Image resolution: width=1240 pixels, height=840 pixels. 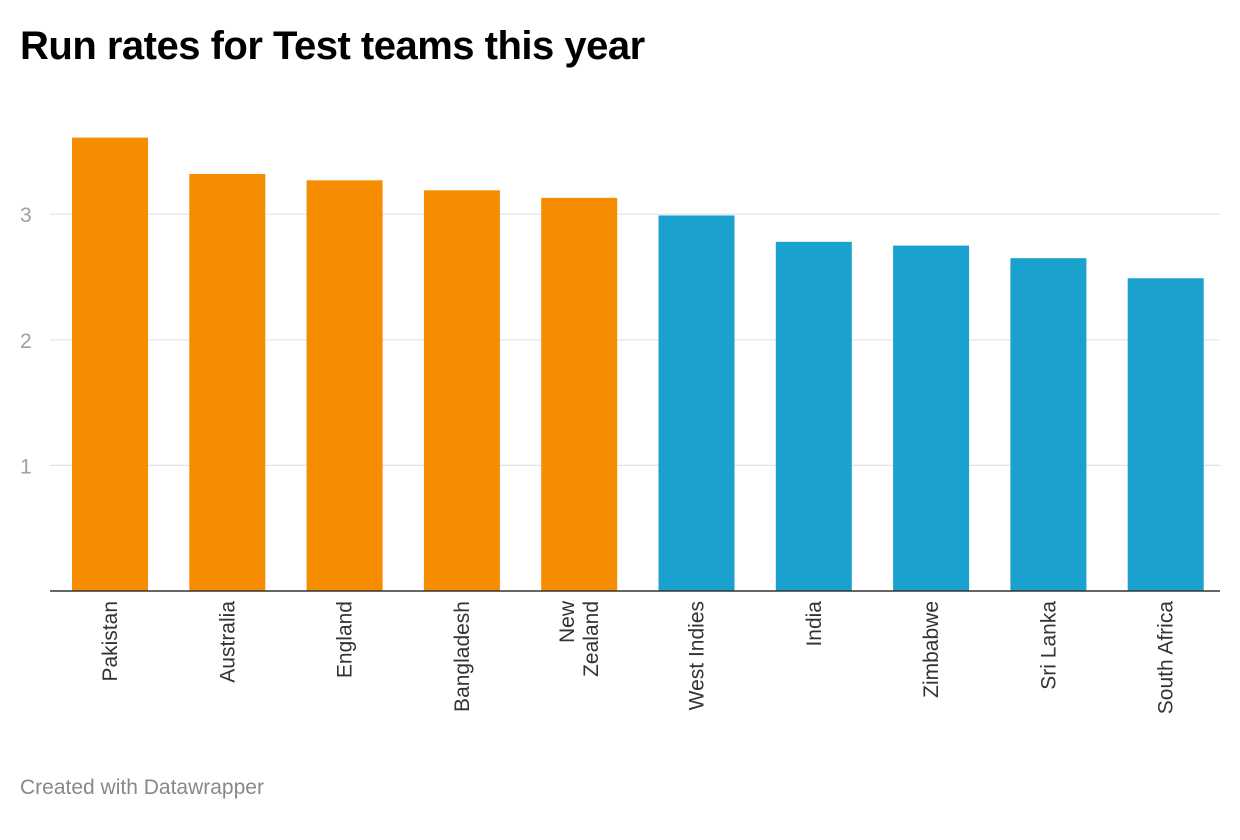 I want to click on bar-pakistan, so click(x=110, y=364).